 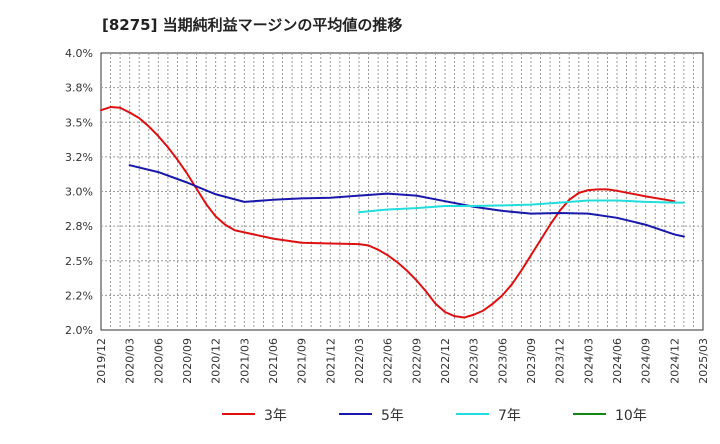 What do you see at coordinates (252, 25) in the screenshot?
I see `chart-title: [8275] 当期純利益マージンの平均値の推移` at bounding box center [252, 25].